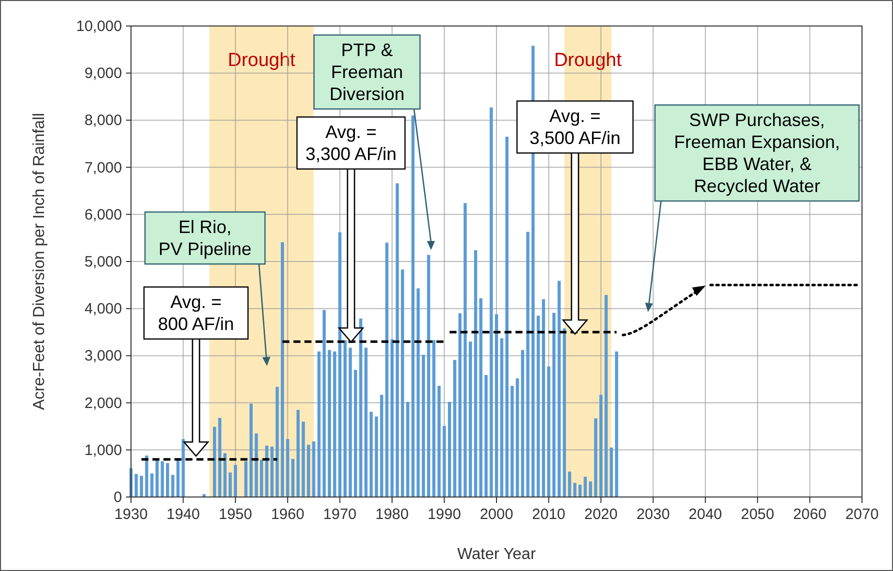 This screenshot has width=893, height=571. I want to click on y-tick-label: 0, so click(118, 497).